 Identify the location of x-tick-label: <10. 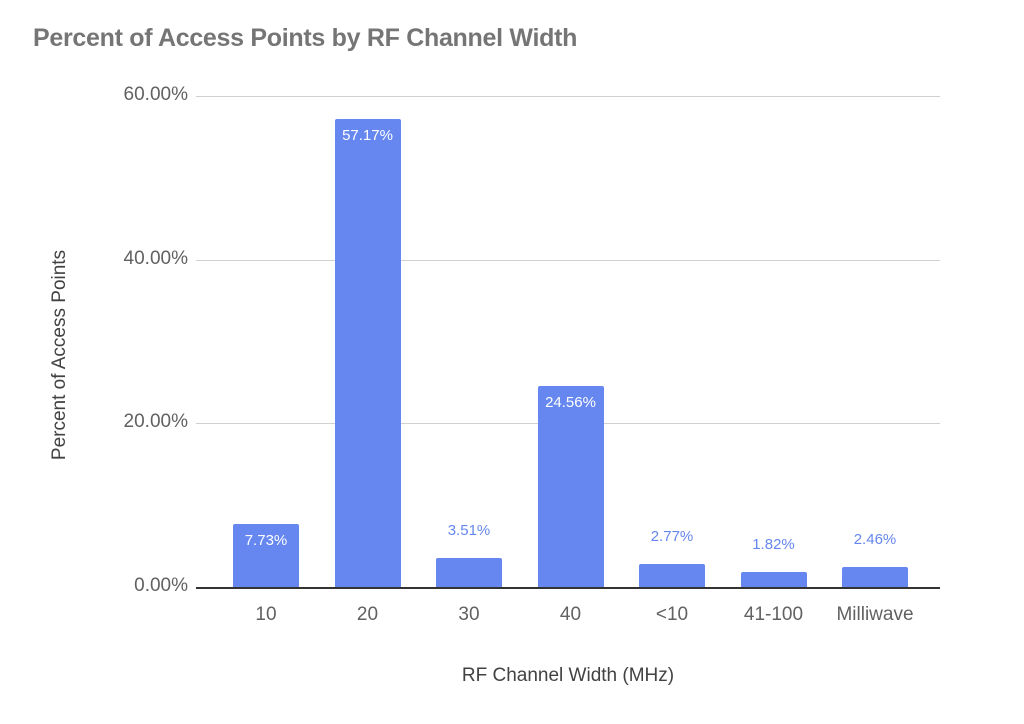
(672, 614).